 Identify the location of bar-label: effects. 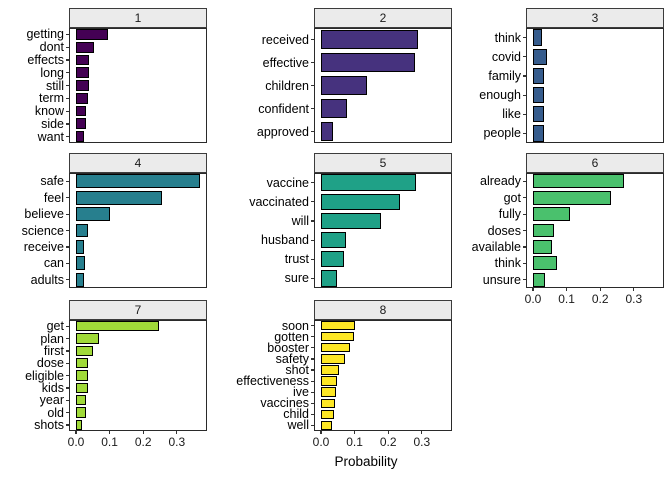
(45, 59).